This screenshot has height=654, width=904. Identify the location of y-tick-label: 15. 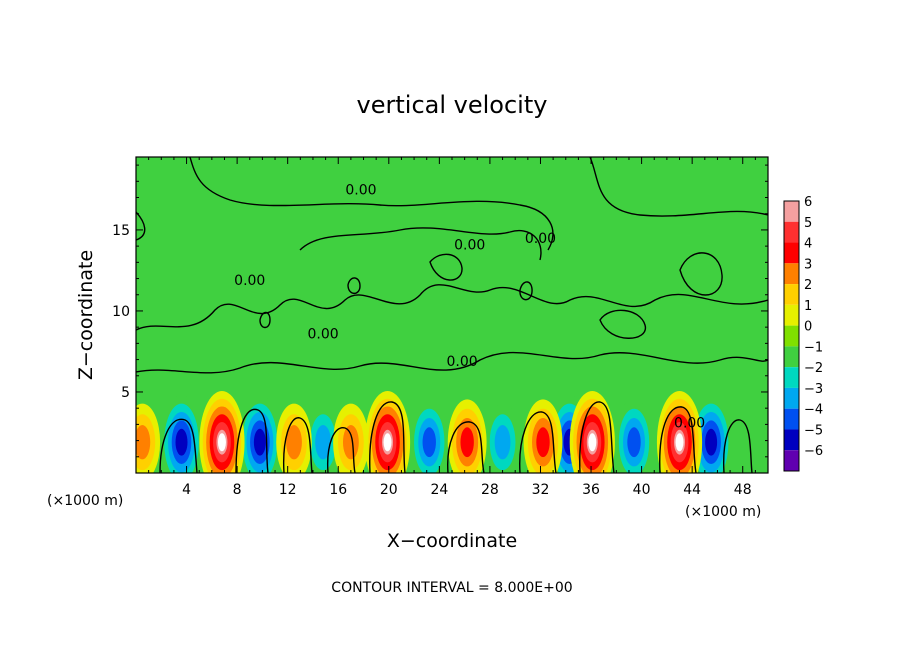
(121, 231).